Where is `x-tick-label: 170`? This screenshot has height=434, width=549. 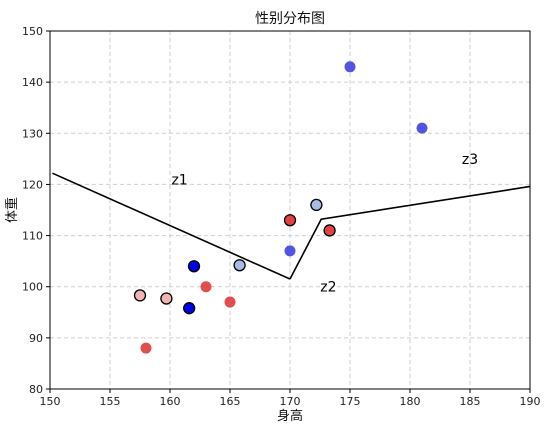
x-tick-label: 170 is located at coordinates (290, 401).